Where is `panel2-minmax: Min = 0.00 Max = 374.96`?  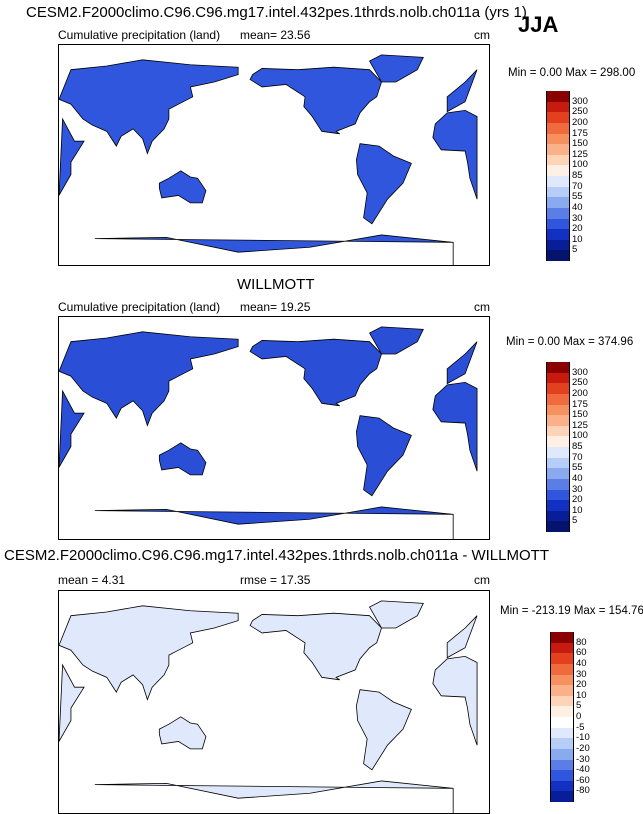
panel2-minmax: Min = 0.00 Max = 374.96 is located at coordinates (570, 342).